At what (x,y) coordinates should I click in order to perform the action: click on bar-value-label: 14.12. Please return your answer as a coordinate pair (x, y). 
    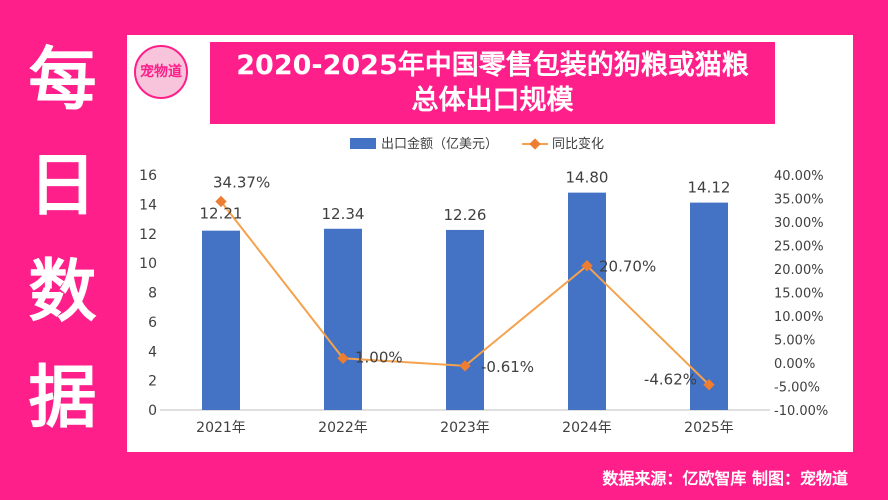
    Looking at the image, I should click on (709, 188).